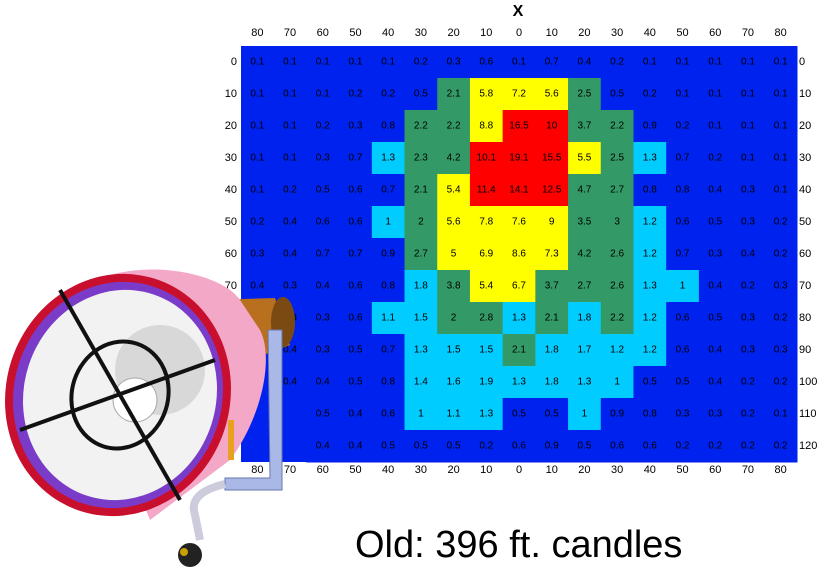 The width and height of the screenshot is (819, 571). I want to click on cell-label: 0.8, so click(388, 382).